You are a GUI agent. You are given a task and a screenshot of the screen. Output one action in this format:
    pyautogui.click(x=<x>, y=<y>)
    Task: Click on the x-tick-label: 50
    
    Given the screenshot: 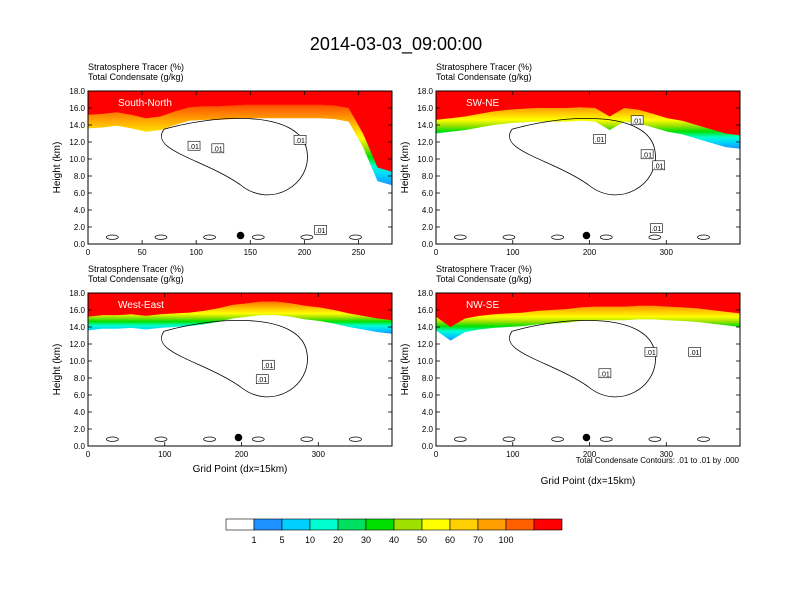 What is the action you would take?
    pyautogui.click(x=142, y=252)
    